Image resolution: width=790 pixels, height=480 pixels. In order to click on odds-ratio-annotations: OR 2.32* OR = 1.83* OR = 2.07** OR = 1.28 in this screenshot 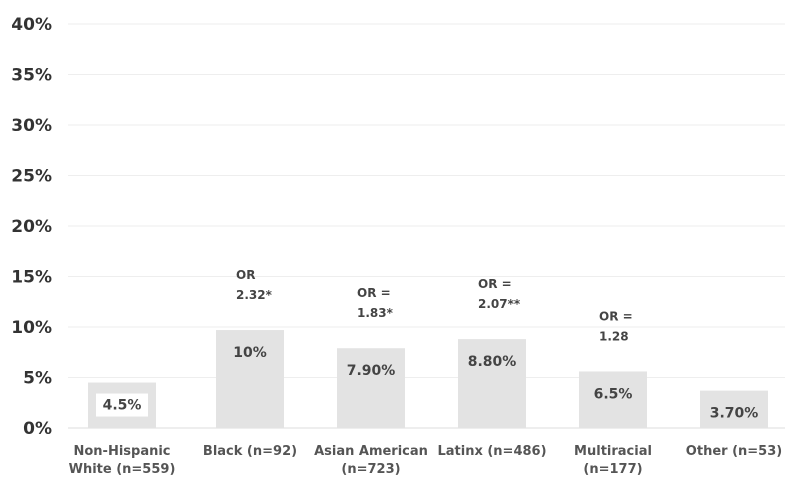, I will do `click(434, 305)`.